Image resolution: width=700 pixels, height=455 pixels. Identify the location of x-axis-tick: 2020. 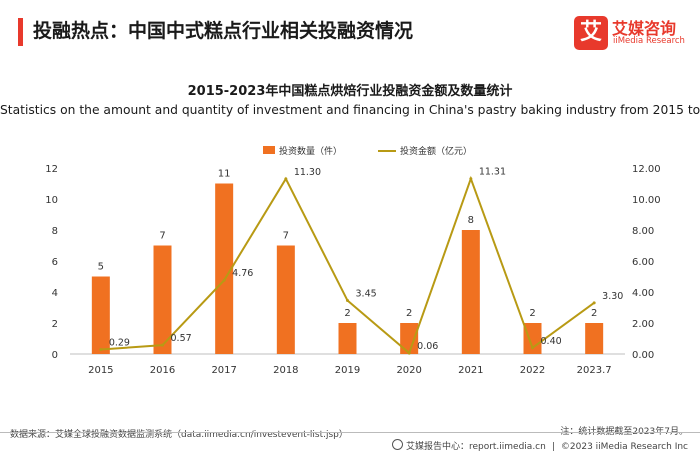
(408, 370).